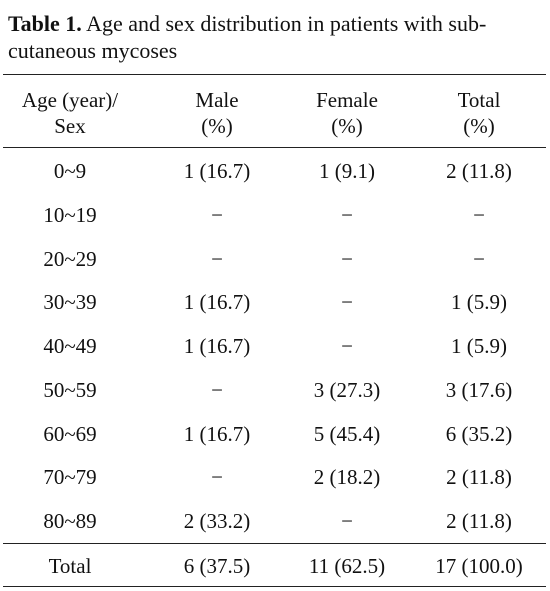 This screenshot has height=591, width=550. I want to click on total-cell: Total, so click(70, 566).